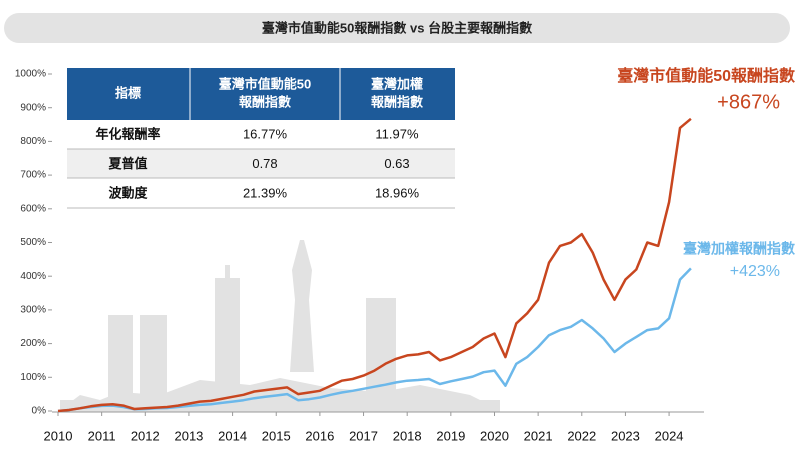 The image size is (802, 457). Describe the element at coordinates (739, 249) in the screenshot. I see `series-label: 臺灣加權報酬指數` at that location.